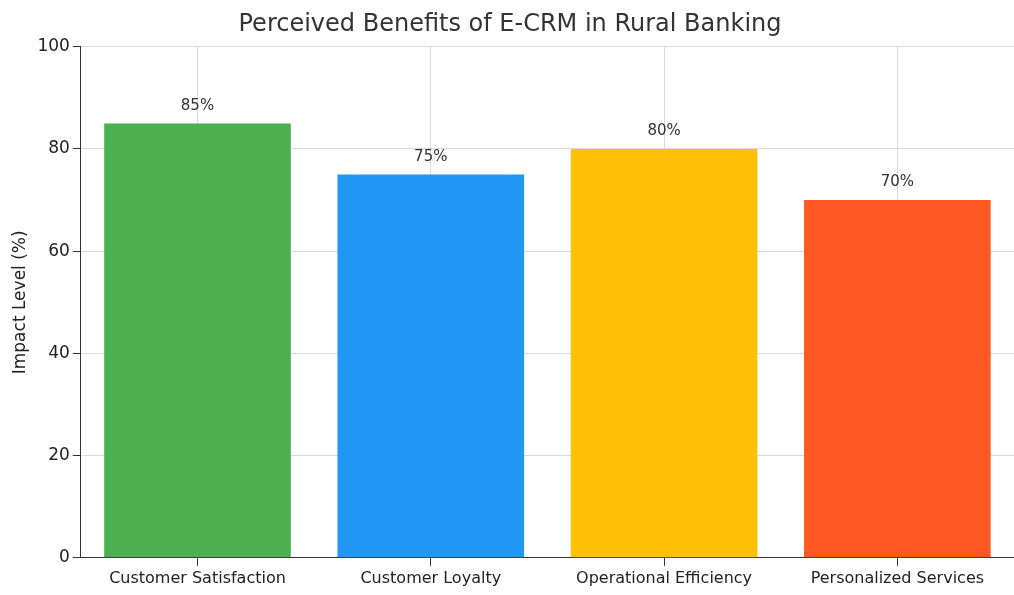  I want to click on y-tick-label: 0, so click(64, 556).